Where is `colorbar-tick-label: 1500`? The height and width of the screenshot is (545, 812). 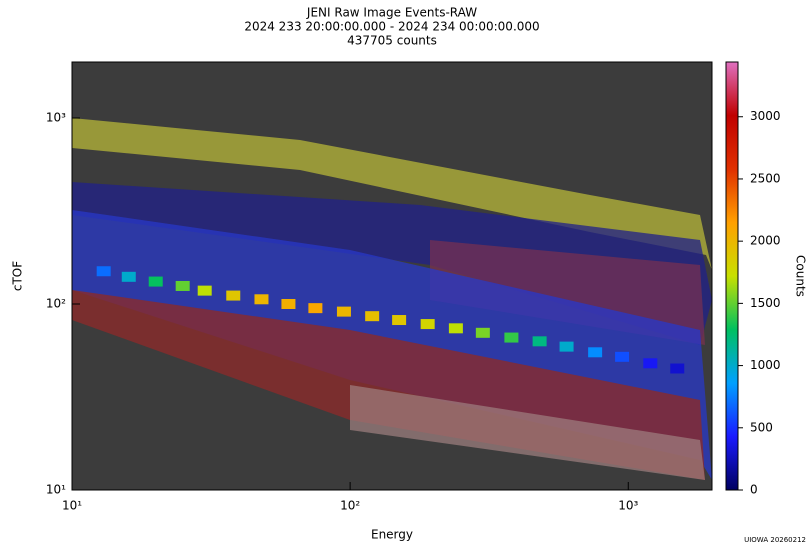 colorbar-tick-label: 1500 is located at coordinates (765, 303).